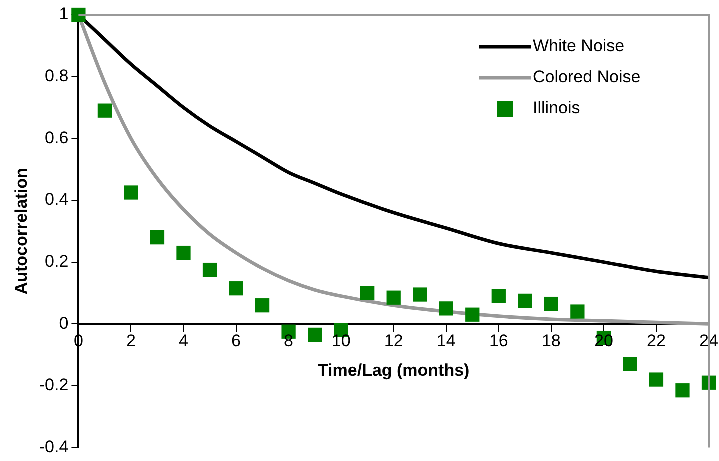  I want to click on y-tick-label: 0.2, so click(57, 261).